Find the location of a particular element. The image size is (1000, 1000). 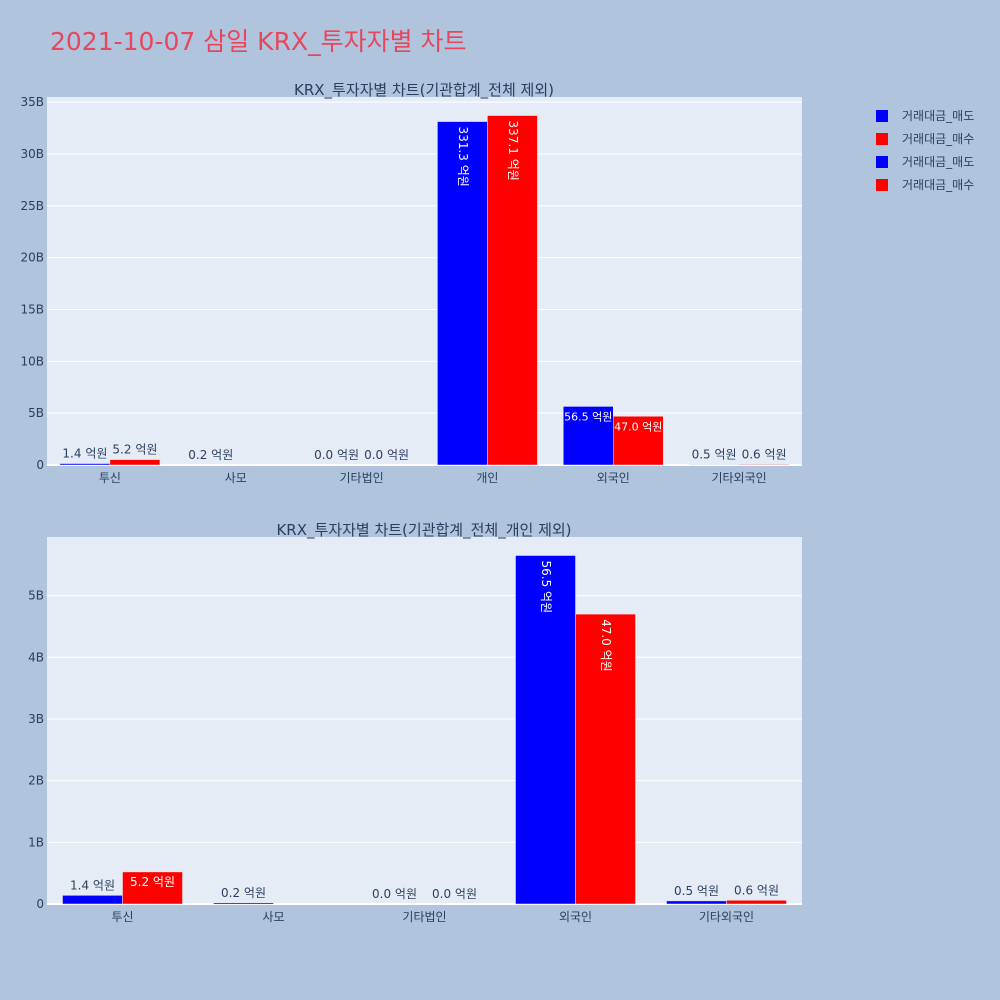

y-tick-label: 2B is located at coordinates (36, 781).